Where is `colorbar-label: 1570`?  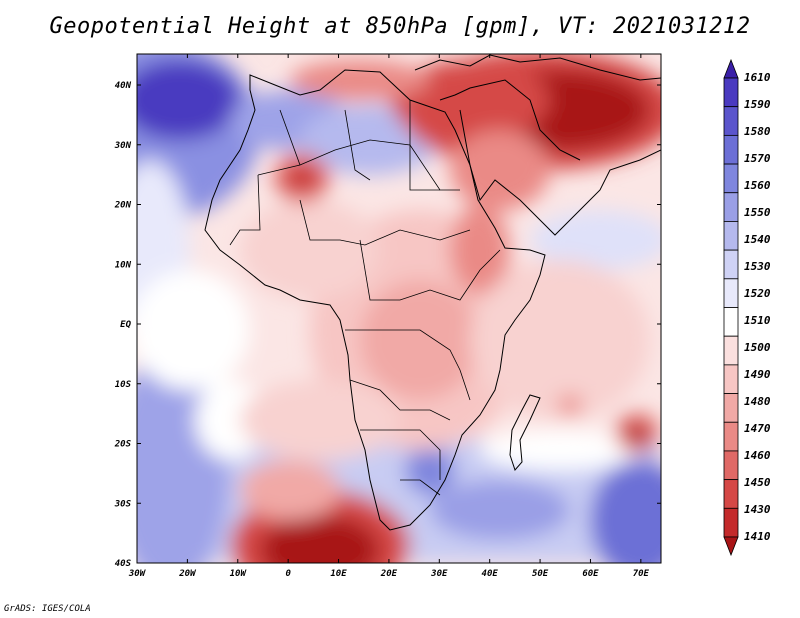
colorbar-label: 1570 is located at coordinates (757, 158).